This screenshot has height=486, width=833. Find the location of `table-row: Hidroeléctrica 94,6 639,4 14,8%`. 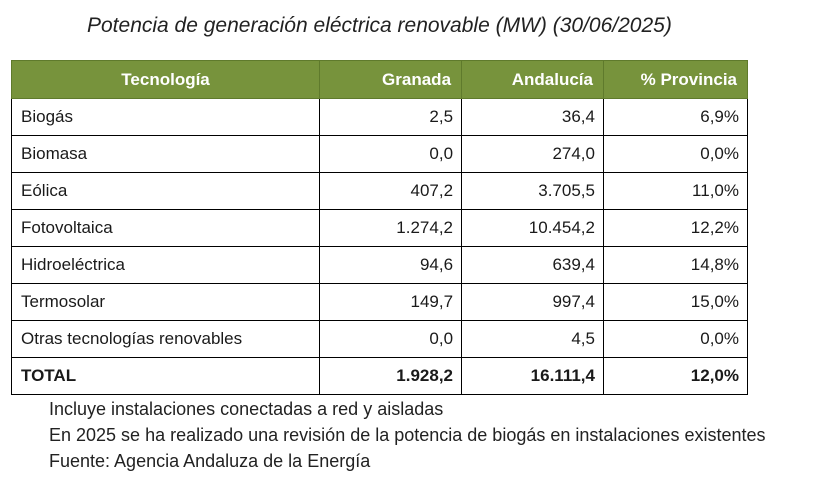

table-row: Hidroeléctrica 94,6 639,4 14,8% is located at coordinates (379, 265).